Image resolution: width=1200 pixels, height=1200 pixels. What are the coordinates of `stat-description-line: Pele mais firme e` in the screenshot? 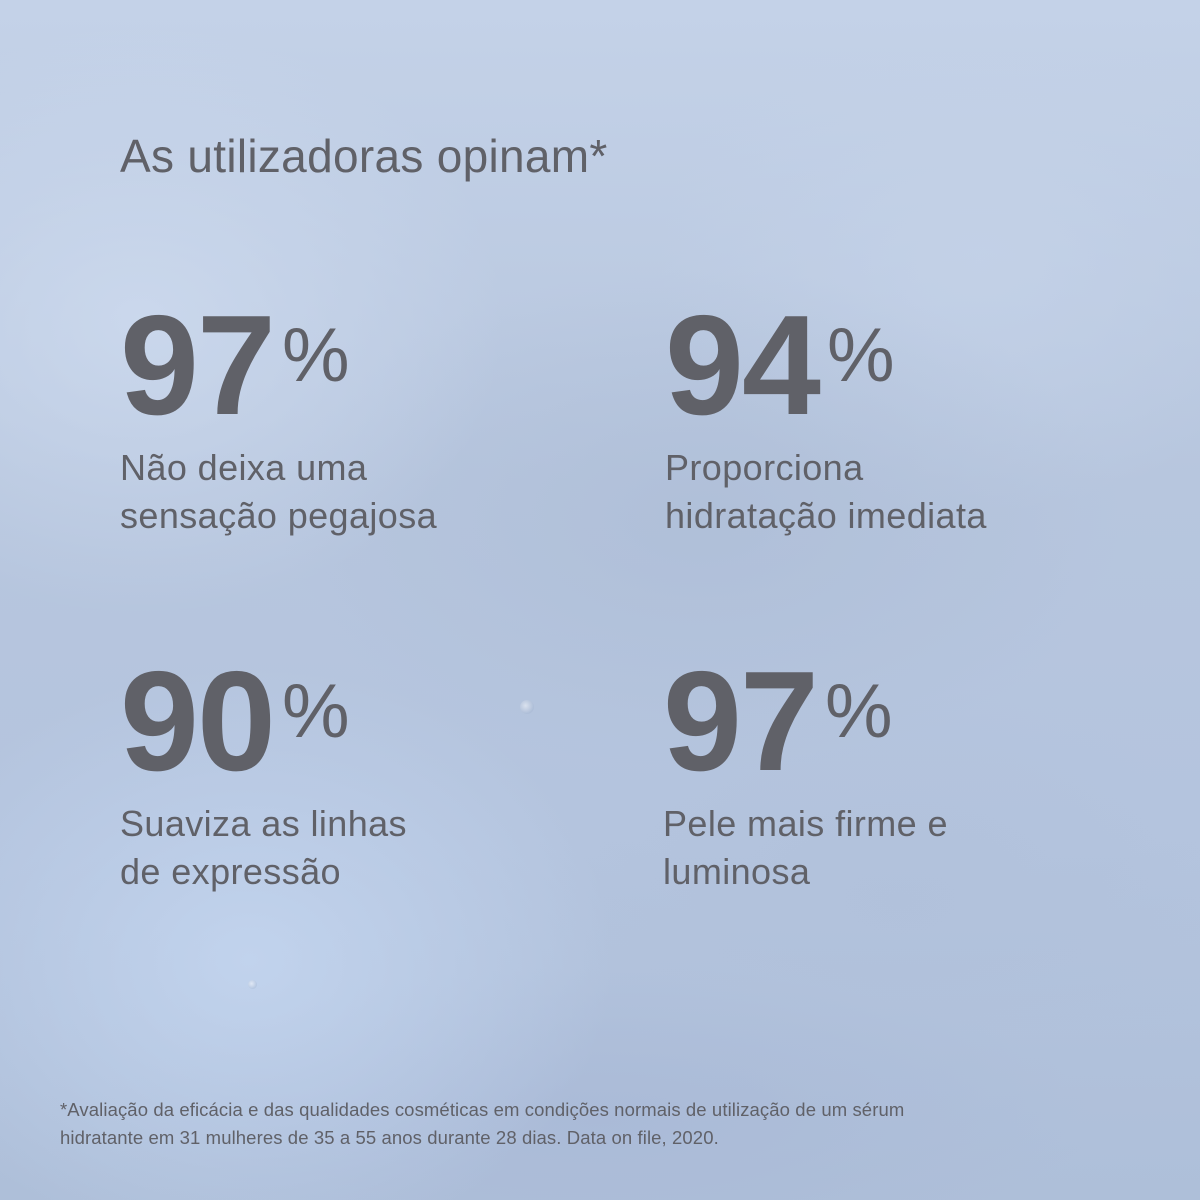 It's located at (805, 823).